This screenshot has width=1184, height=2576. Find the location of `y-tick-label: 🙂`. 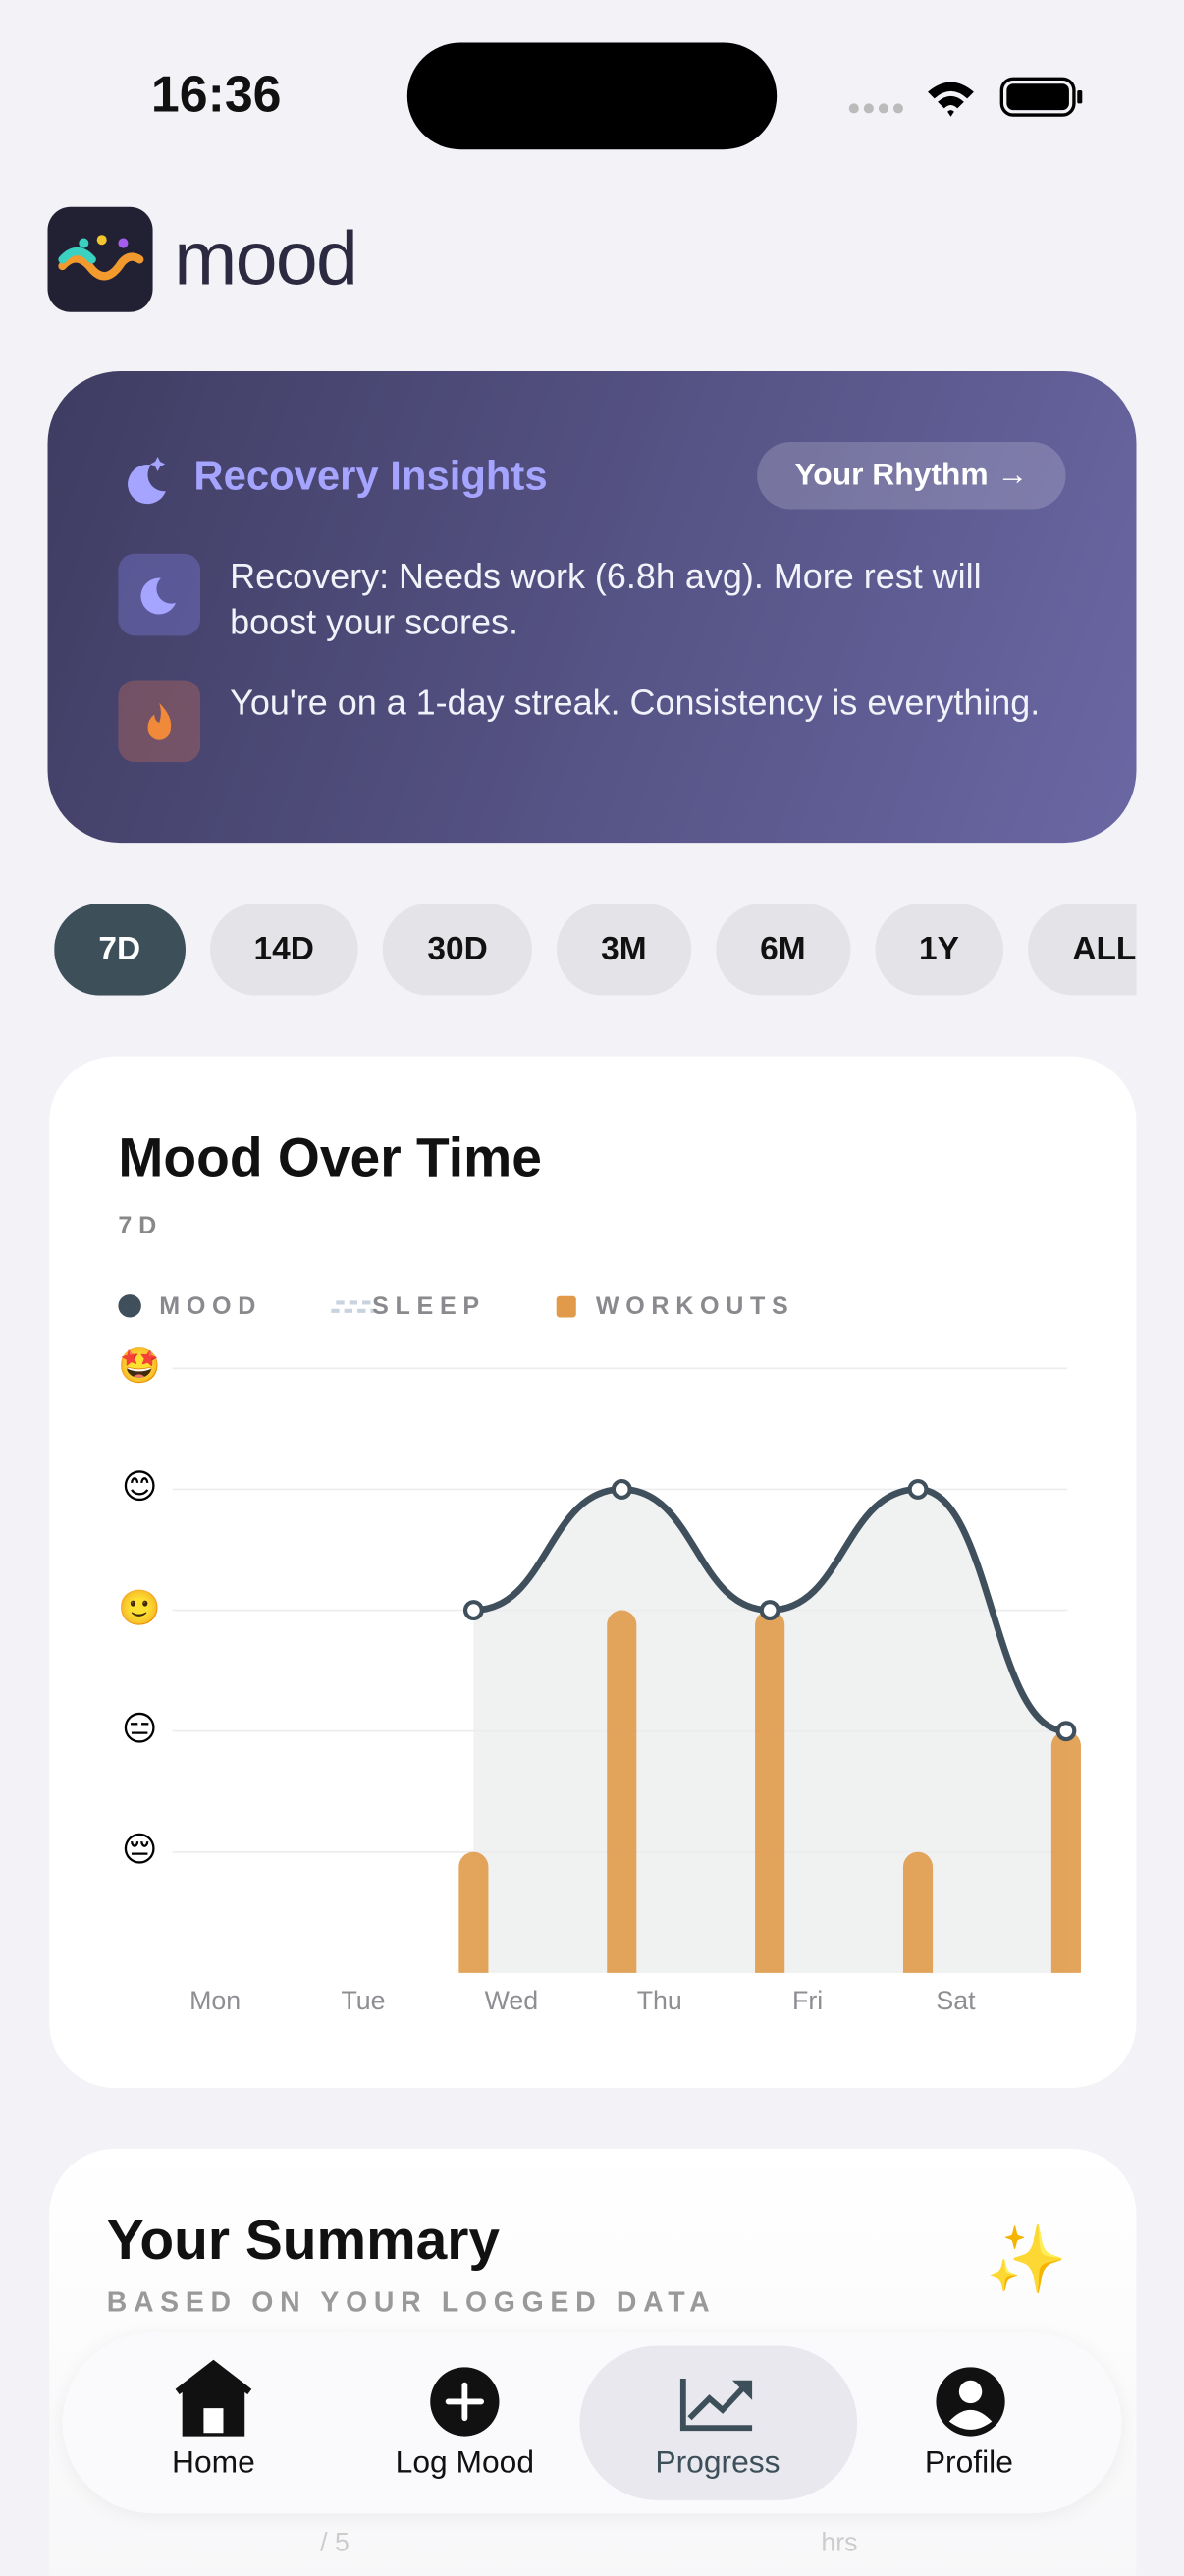

y-tick-label: 🙂 is located at coordinates (139, 1608).